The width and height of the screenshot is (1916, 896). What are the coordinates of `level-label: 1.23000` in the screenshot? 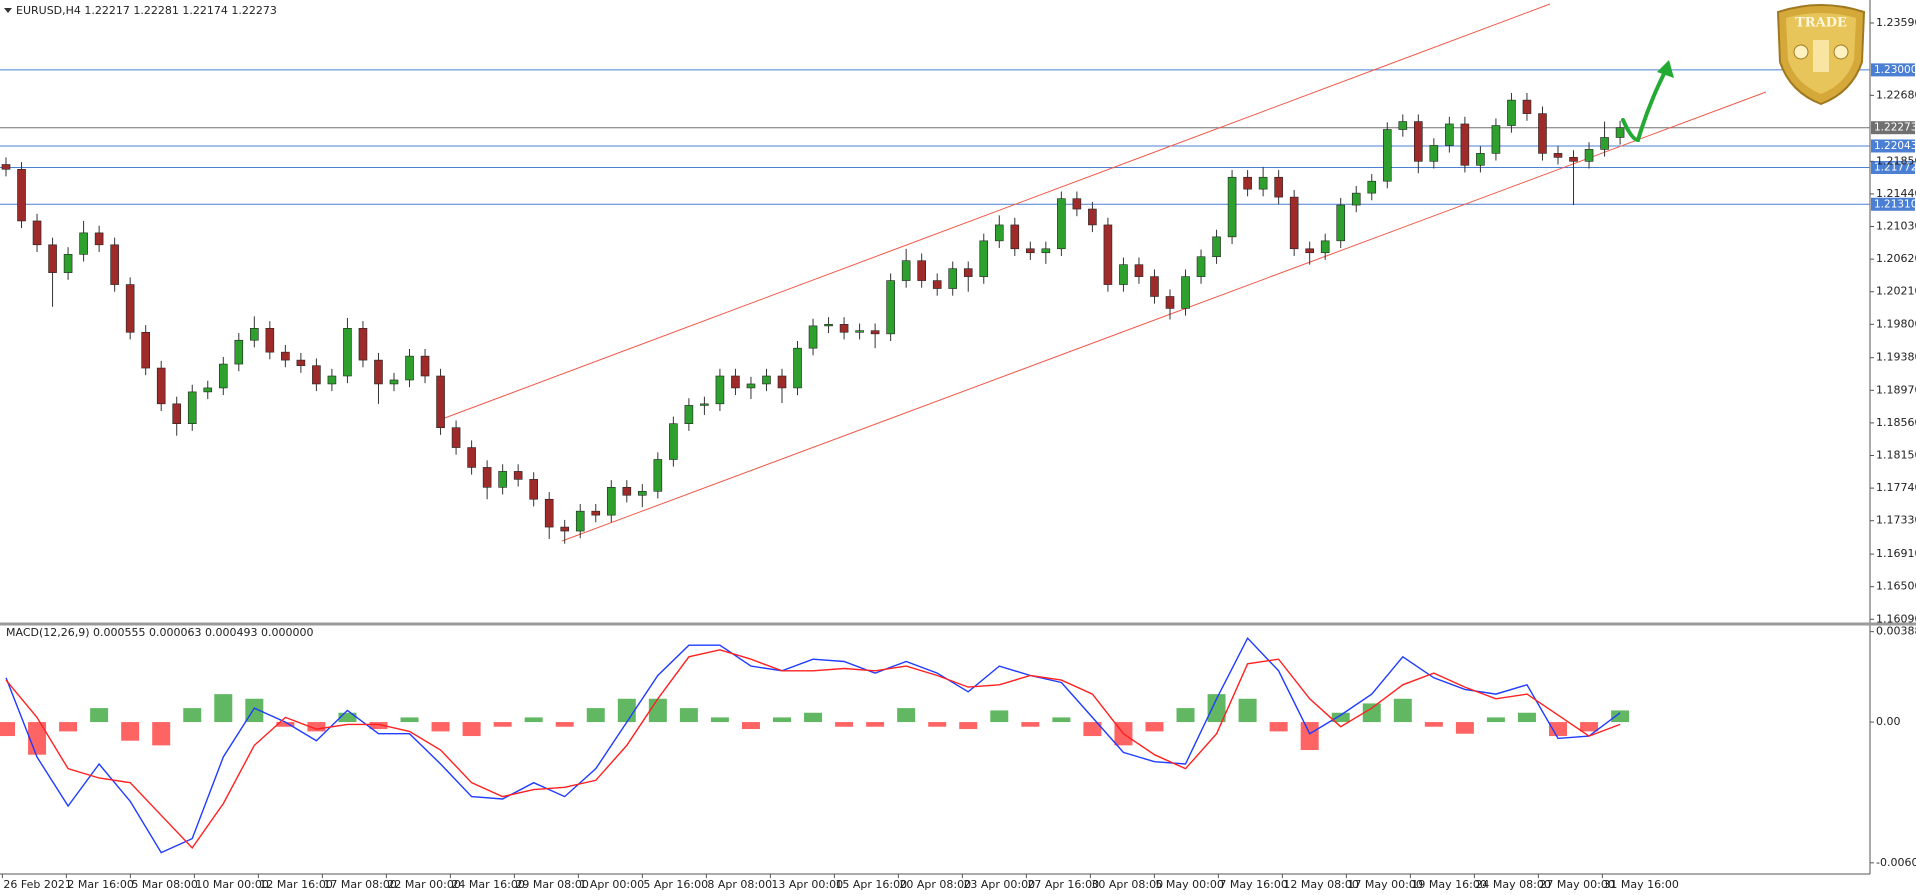 It's located at (1895, 70).